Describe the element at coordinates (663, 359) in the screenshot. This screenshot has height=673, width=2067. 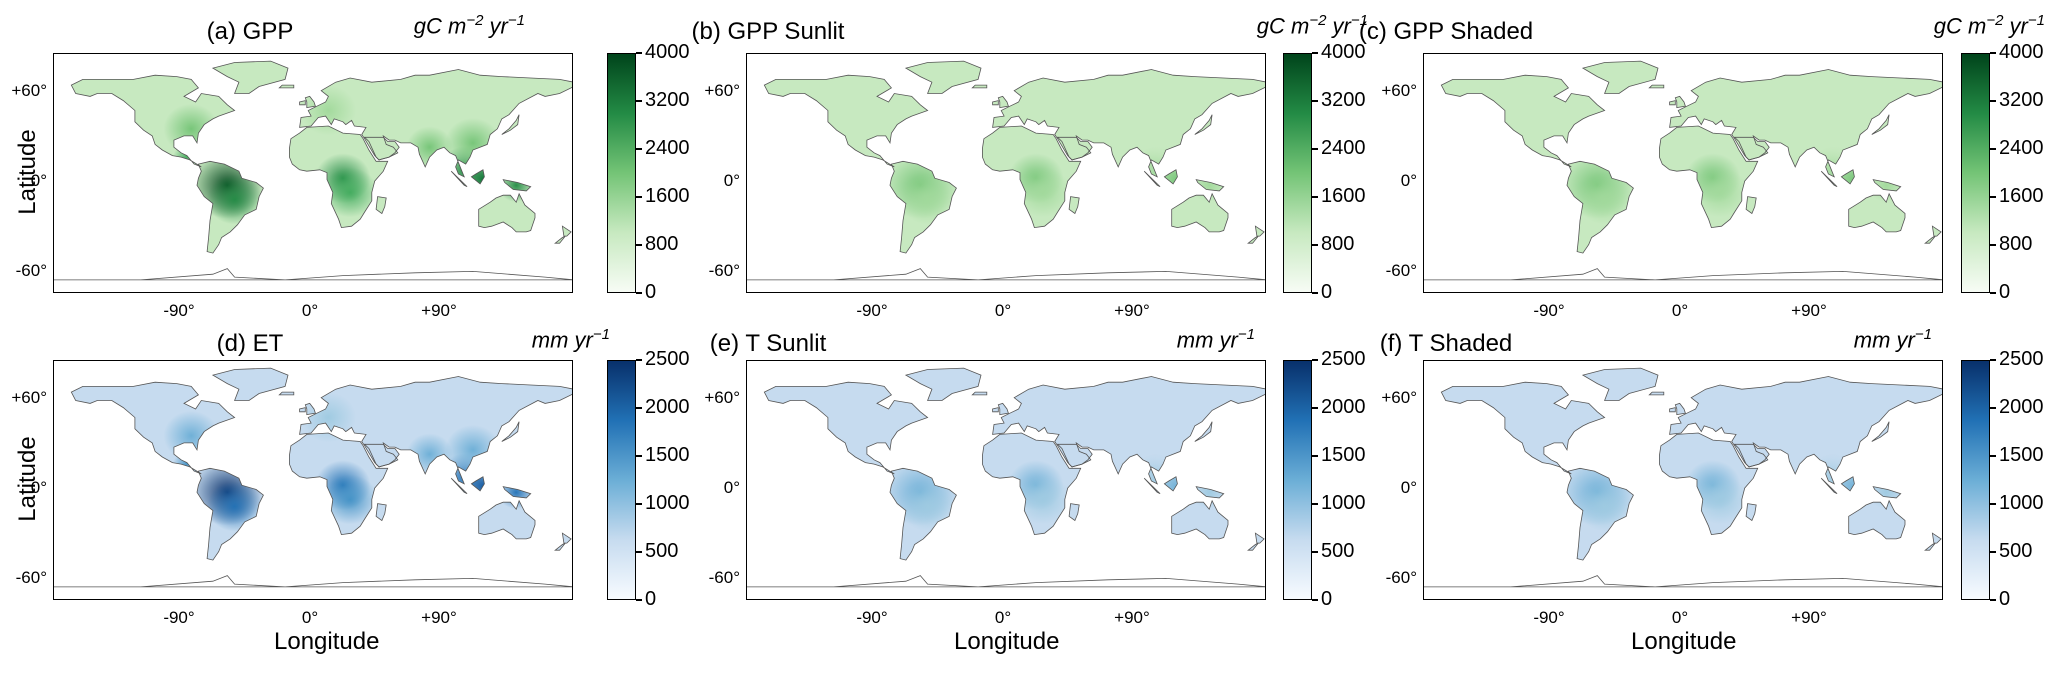
I see `colorbar-tick-label: 2500` at that location.